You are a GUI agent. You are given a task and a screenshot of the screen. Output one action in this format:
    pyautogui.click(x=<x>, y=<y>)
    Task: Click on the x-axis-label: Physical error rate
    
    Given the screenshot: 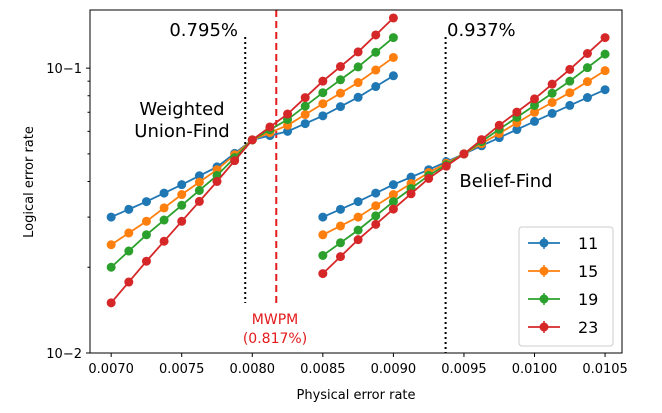 What is the action you would take?
    pyautogui.click(x=355, y=395)
    